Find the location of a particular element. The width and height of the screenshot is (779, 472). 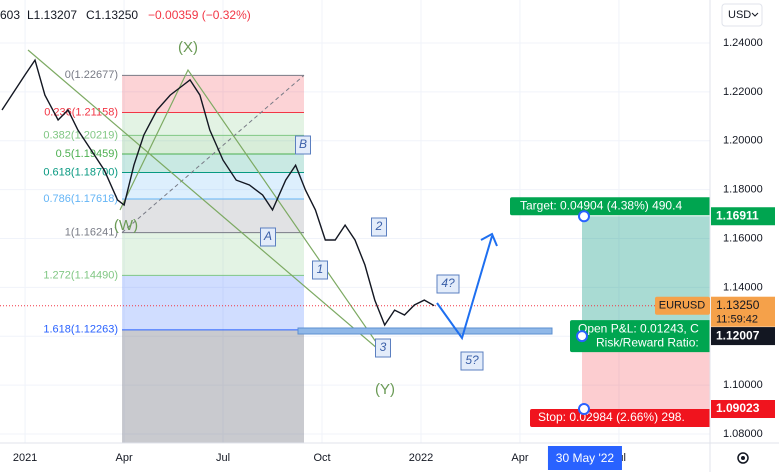

y-tick-label: 1.16000 is located at coordinates (743, 238).